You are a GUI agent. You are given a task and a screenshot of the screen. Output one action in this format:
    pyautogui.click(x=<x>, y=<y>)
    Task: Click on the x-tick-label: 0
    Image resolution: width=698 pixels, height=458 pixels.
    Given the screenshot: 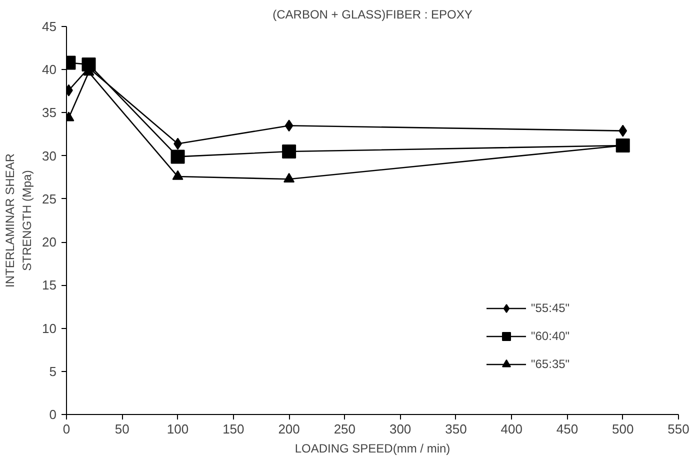 What is the action you would take?
    pyautogui.click(x=66, y=429)
    